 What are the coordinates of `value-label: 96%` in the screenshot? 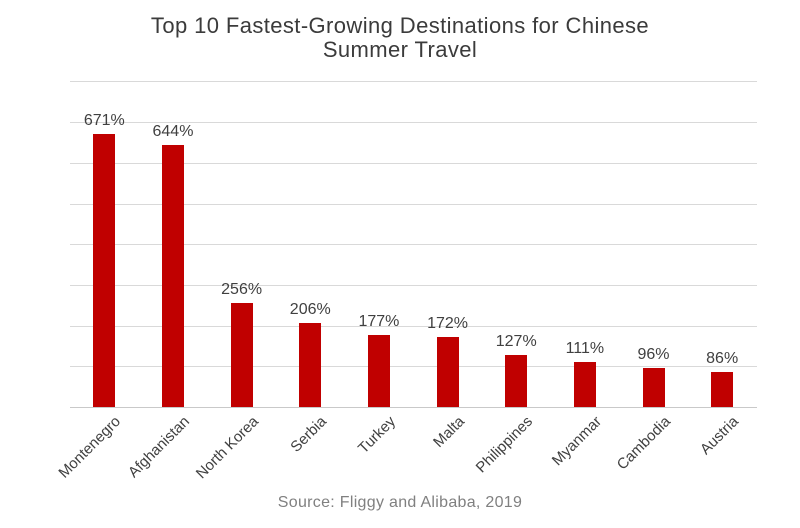 It's located at (653, 354).